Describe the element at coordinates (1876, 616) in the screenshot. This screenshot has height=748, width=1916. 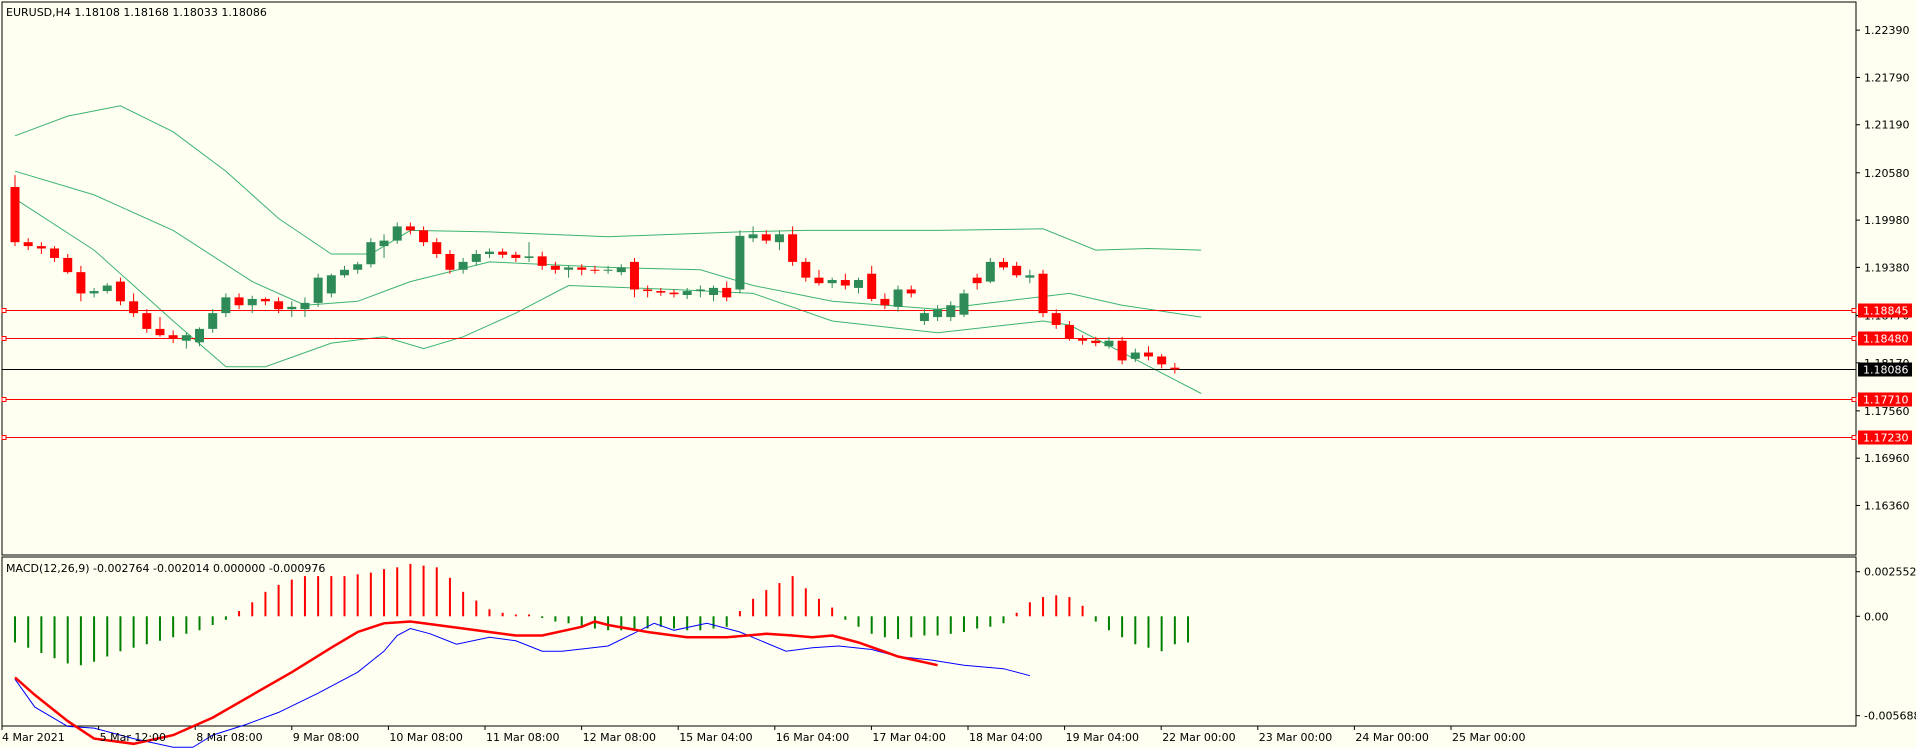
I see `macd-tick-label-1: 0.00` at that location.